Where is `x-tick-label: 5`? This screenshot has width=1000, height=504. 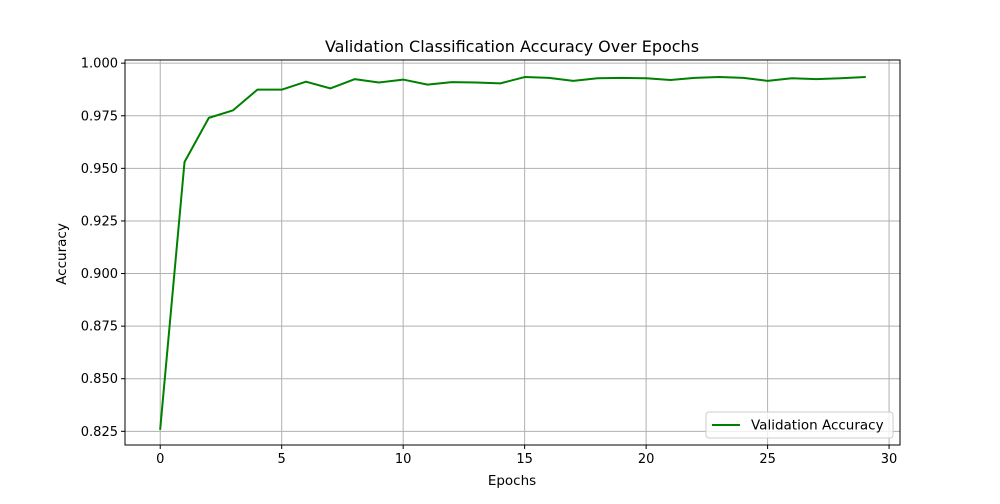 x-tick-label: 5 is located at coordinates (282, 459).